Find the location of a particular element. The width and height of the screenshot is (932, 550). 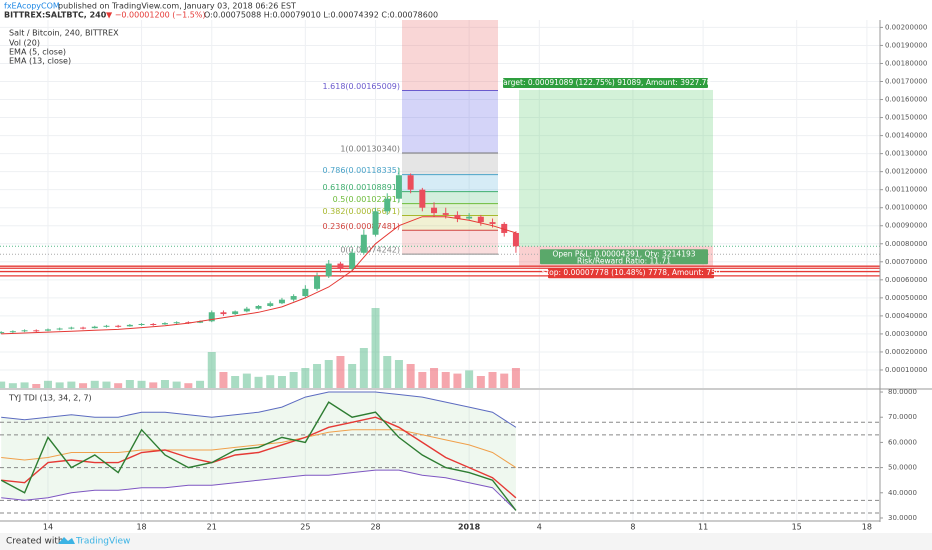

y-tick-label: 0.00030000 is located at coordinates (906, 334).